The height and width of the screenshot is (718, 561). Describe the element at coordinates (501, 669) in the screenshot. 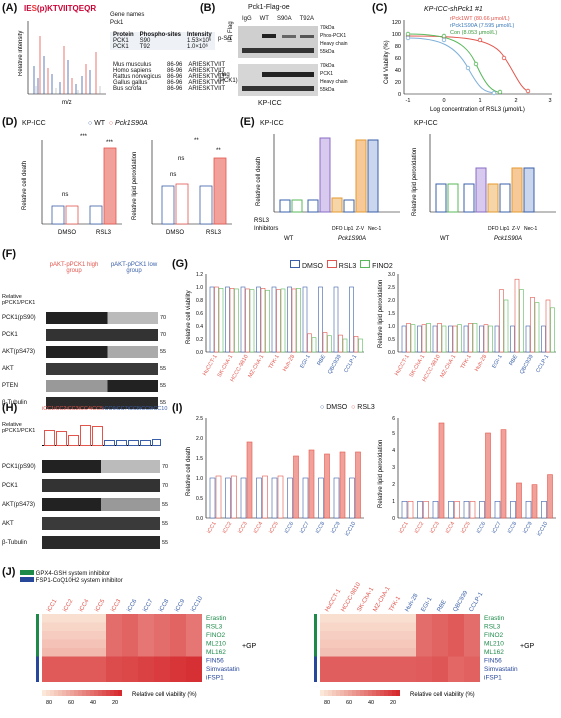

I see `j-row-label: Simvastatin` at that location.